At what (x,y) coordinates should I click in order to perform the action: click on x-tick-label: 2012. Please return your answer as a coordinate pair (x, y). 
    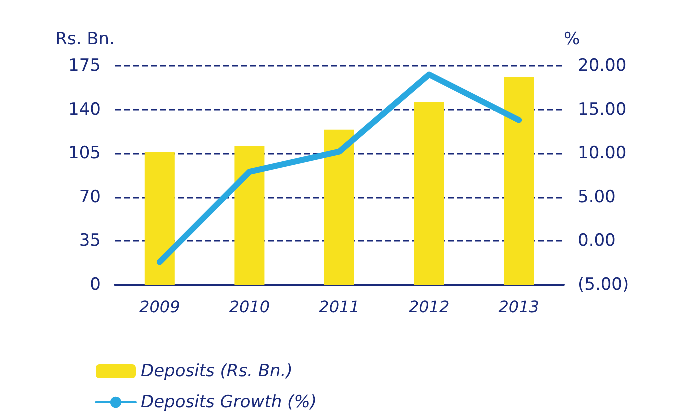
    Looking at the image, I should click on (429, 307).